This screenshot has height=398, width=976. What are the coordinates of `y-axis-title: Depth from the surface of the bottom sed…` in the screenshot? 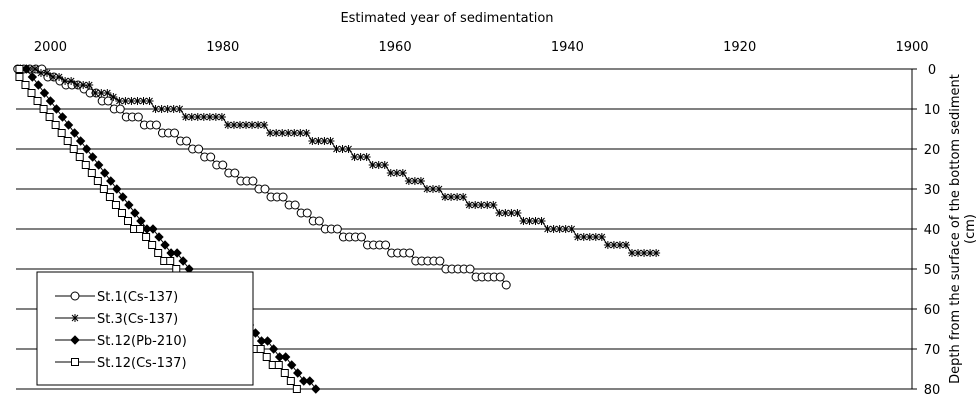 It's located at (962, 229).